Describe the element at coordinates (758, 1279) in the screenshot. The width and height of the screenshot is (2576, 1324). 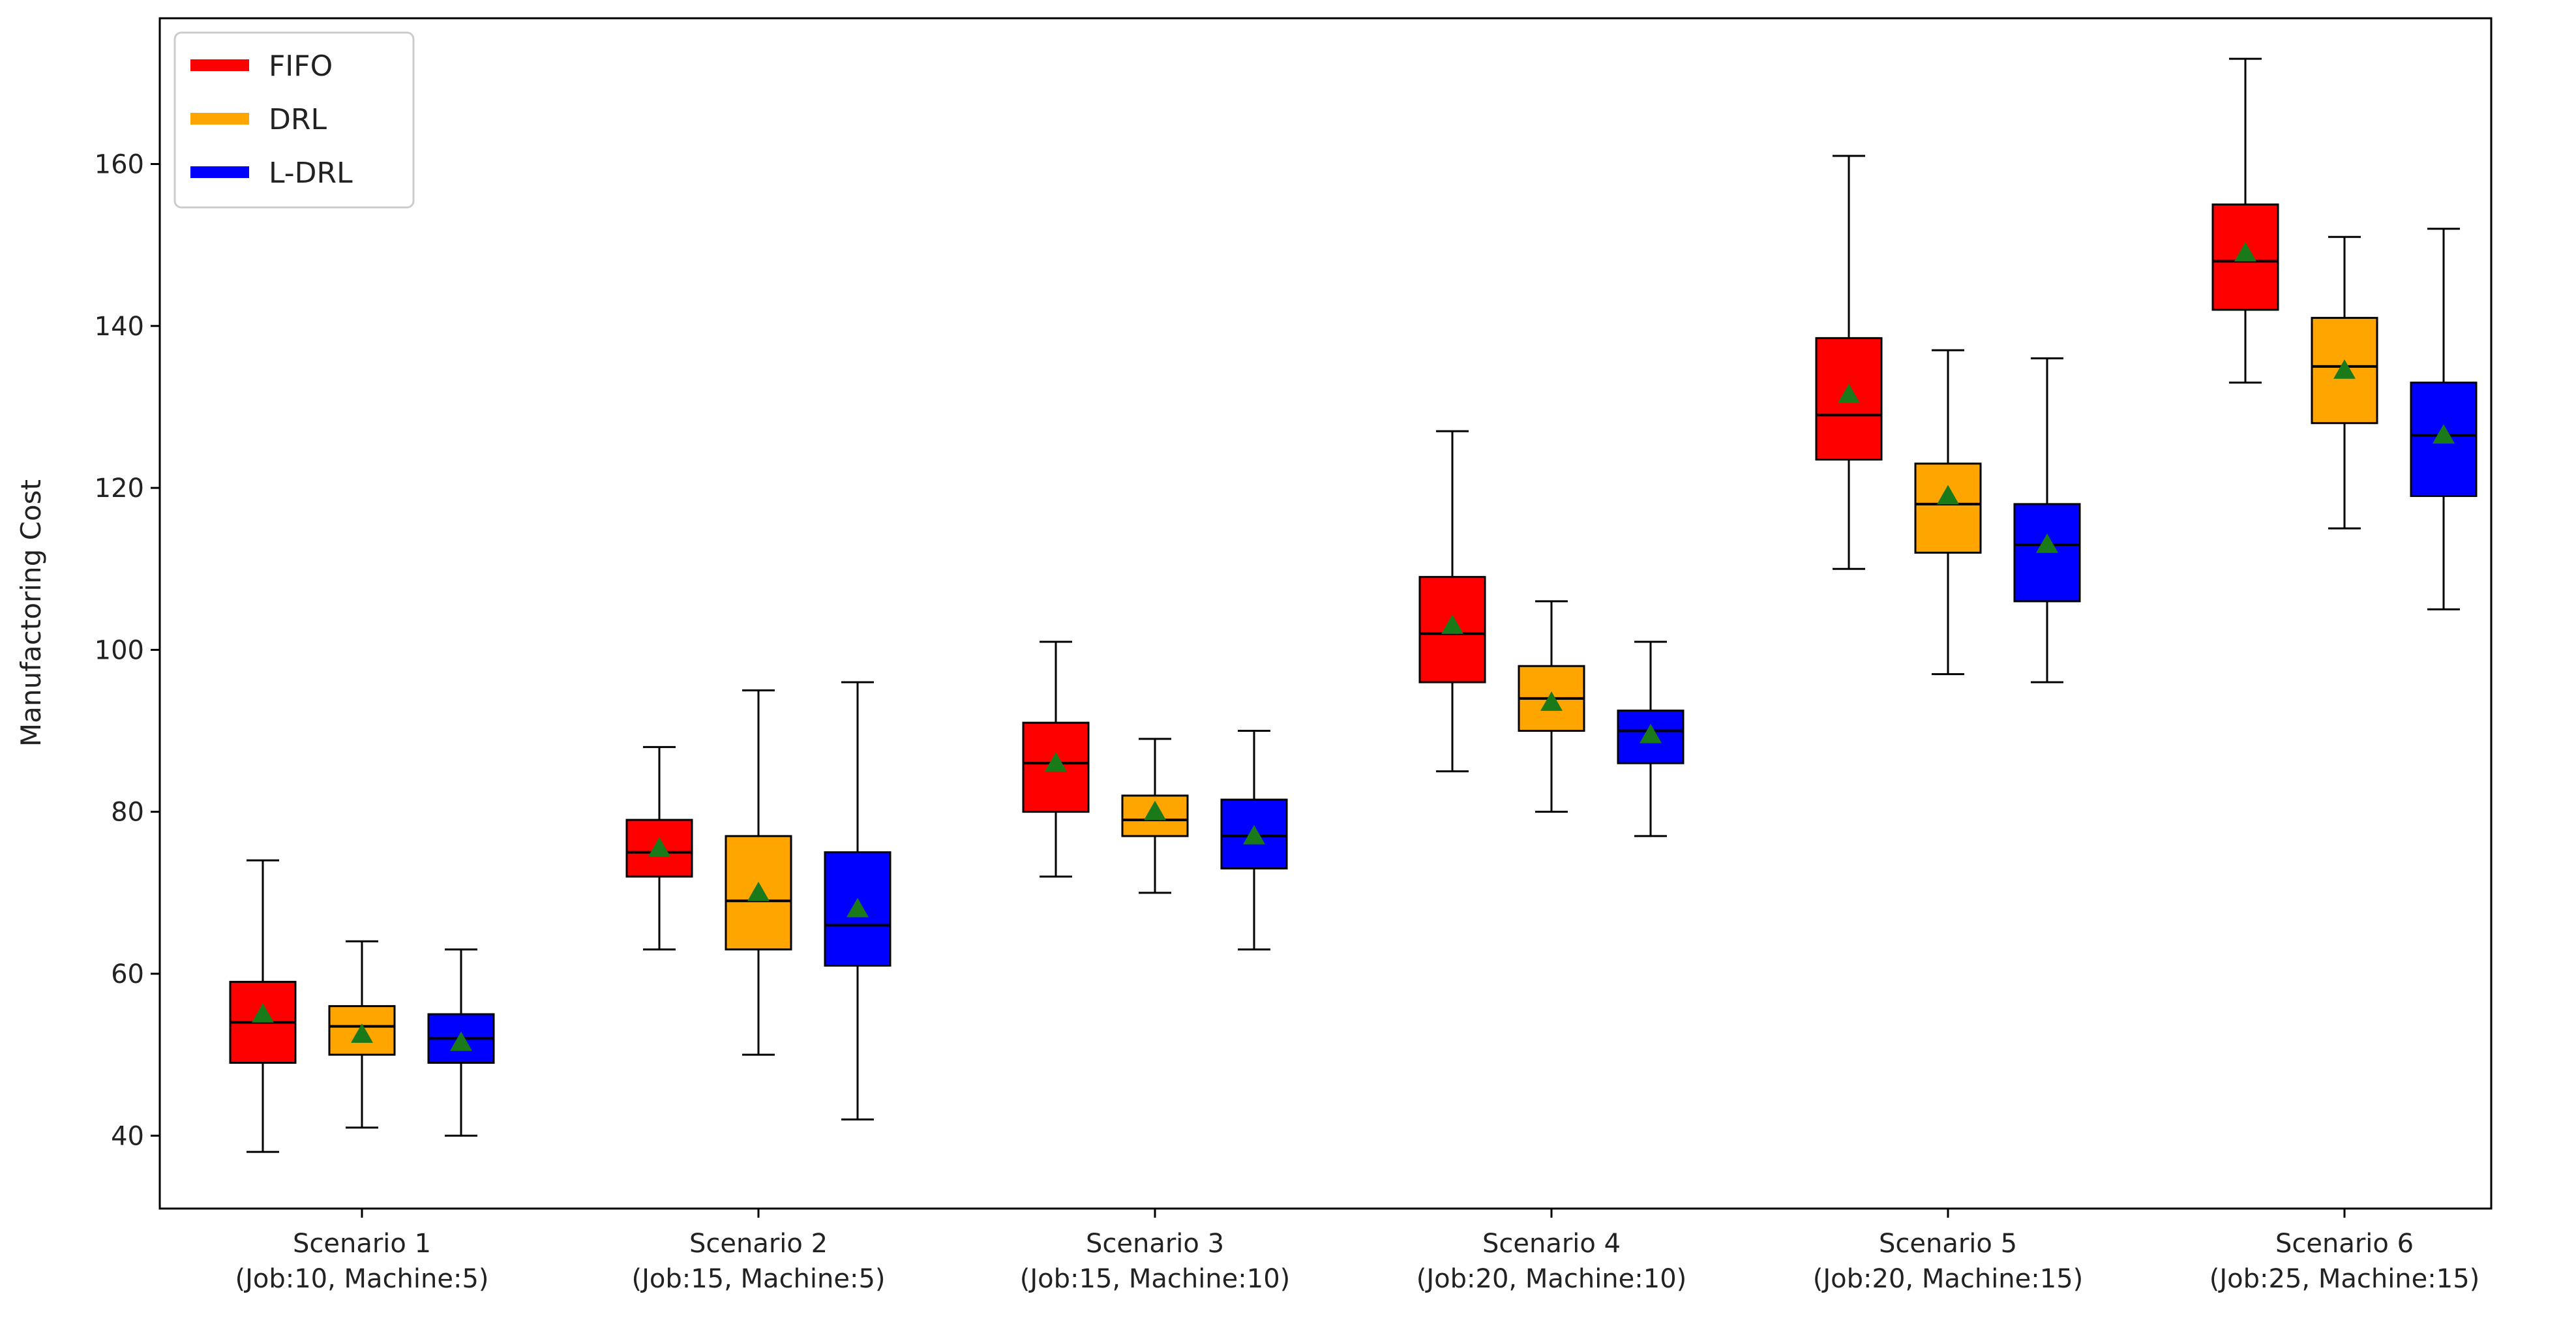
I see `x-tick-label: (Job:15, Machine:5)` at that location.